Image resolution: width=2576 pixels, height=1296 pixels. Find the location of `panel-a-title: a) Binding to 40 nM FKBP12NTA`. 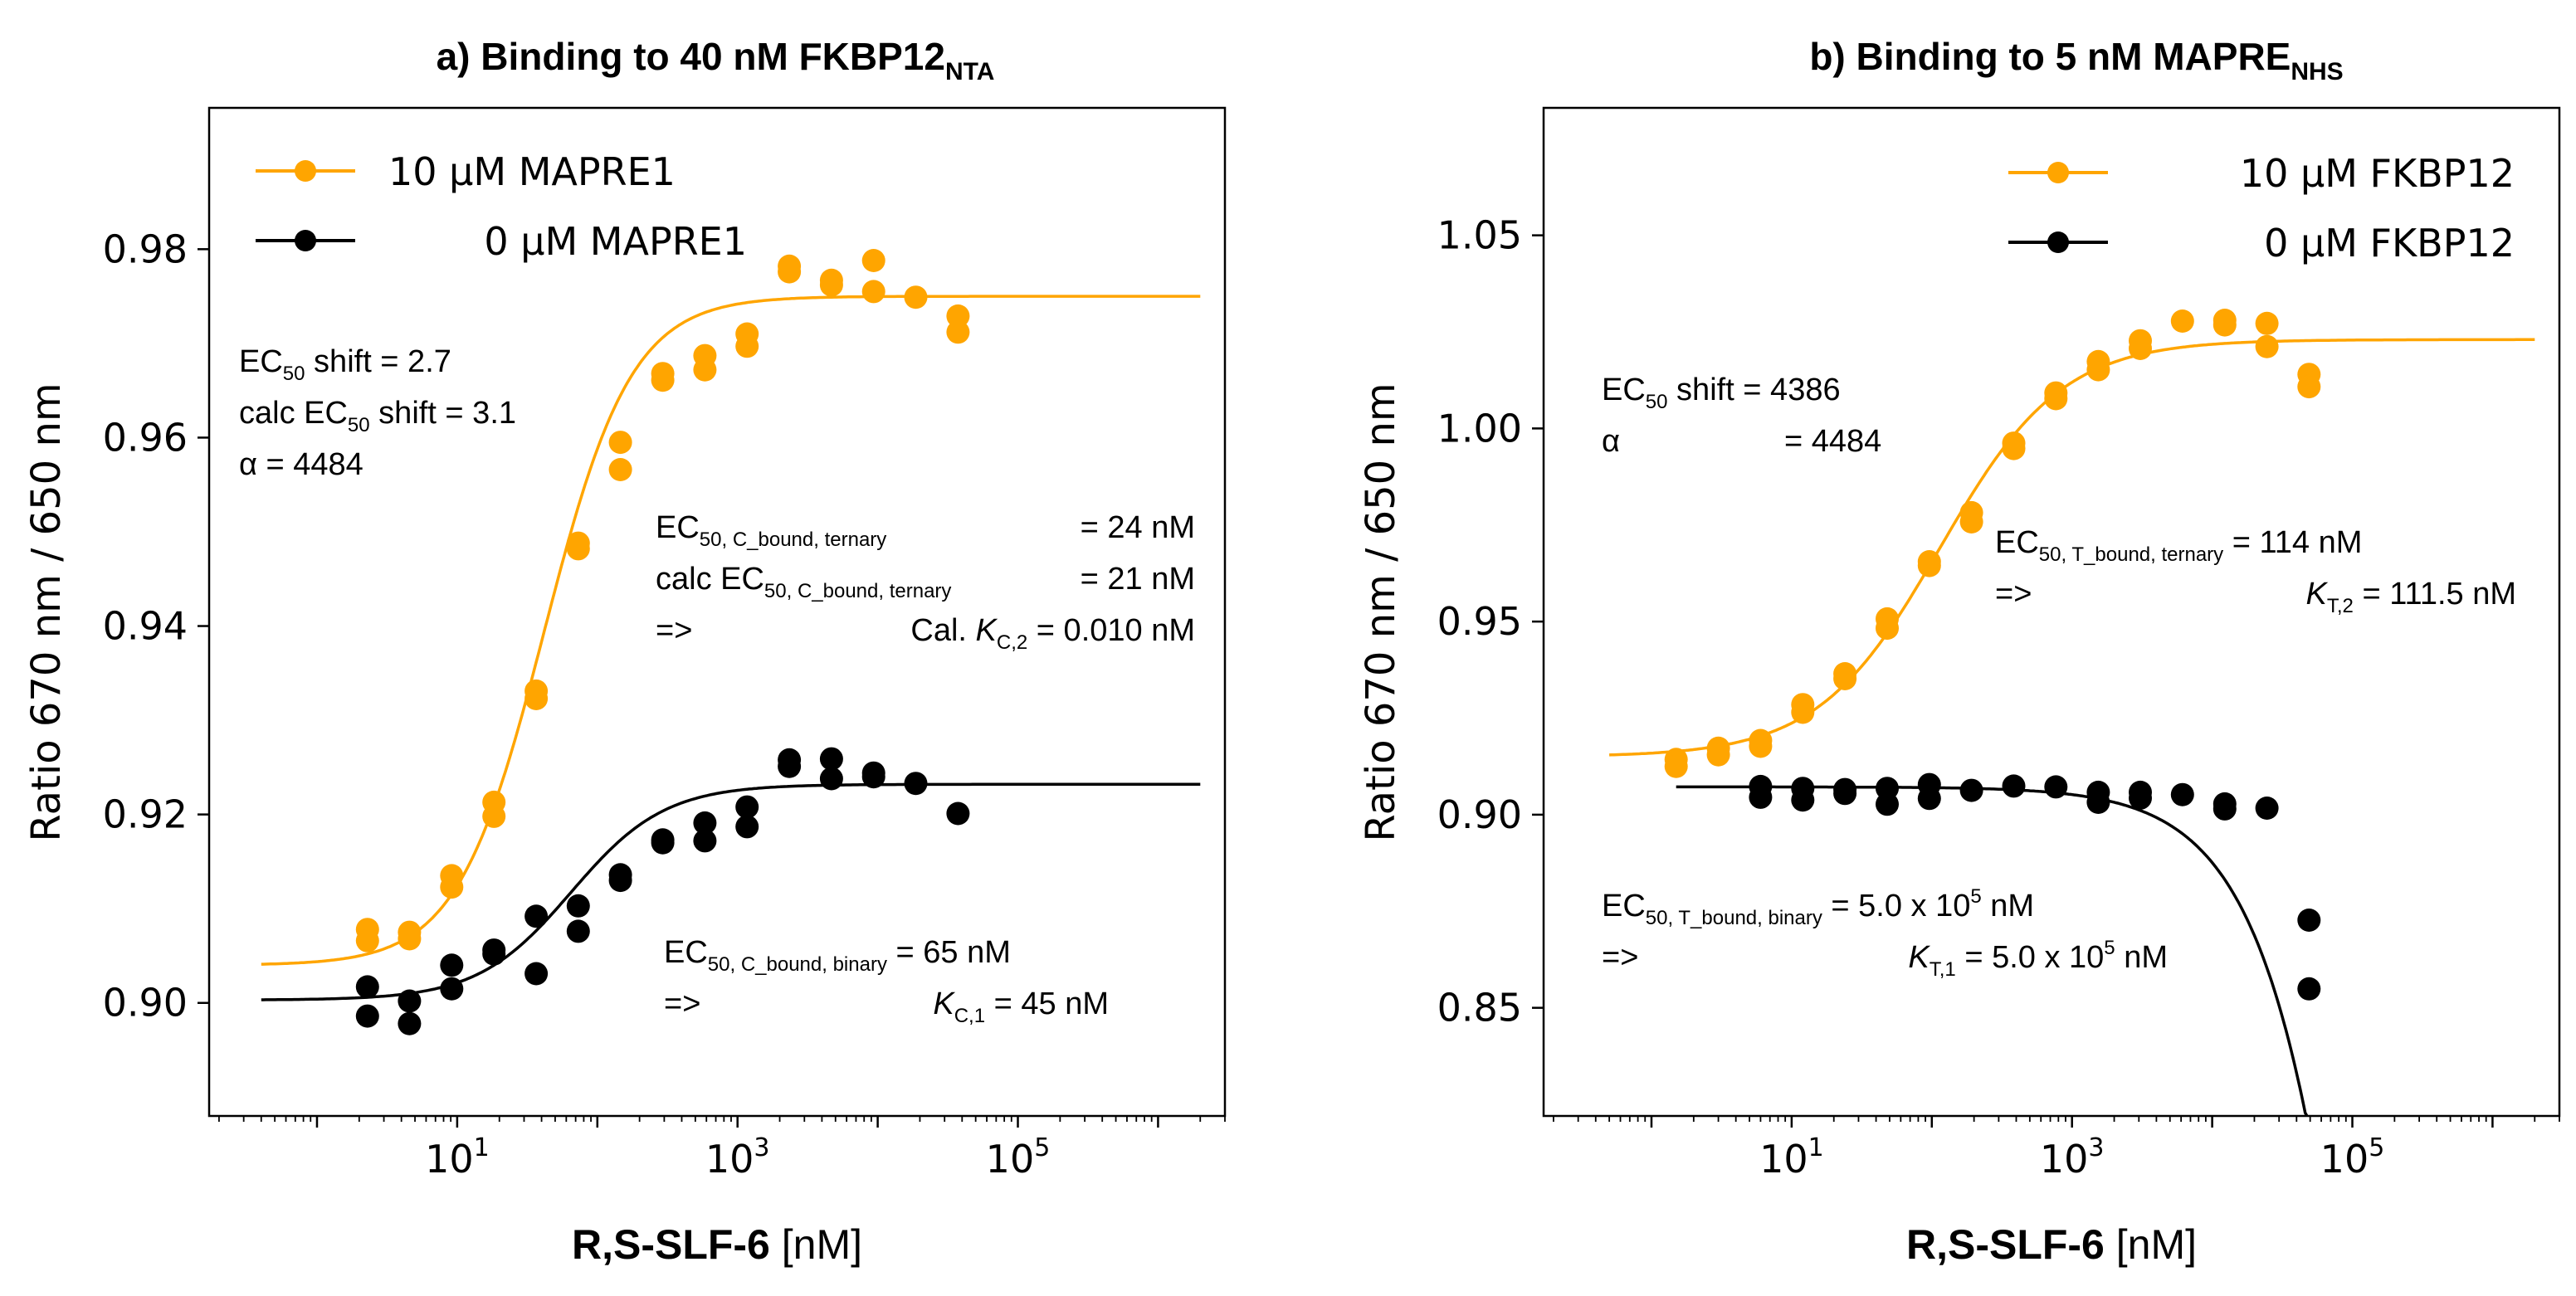

panel-a-title: a) Binding to 40 nM FKBP12NTA is located at coordinates (716, 60).